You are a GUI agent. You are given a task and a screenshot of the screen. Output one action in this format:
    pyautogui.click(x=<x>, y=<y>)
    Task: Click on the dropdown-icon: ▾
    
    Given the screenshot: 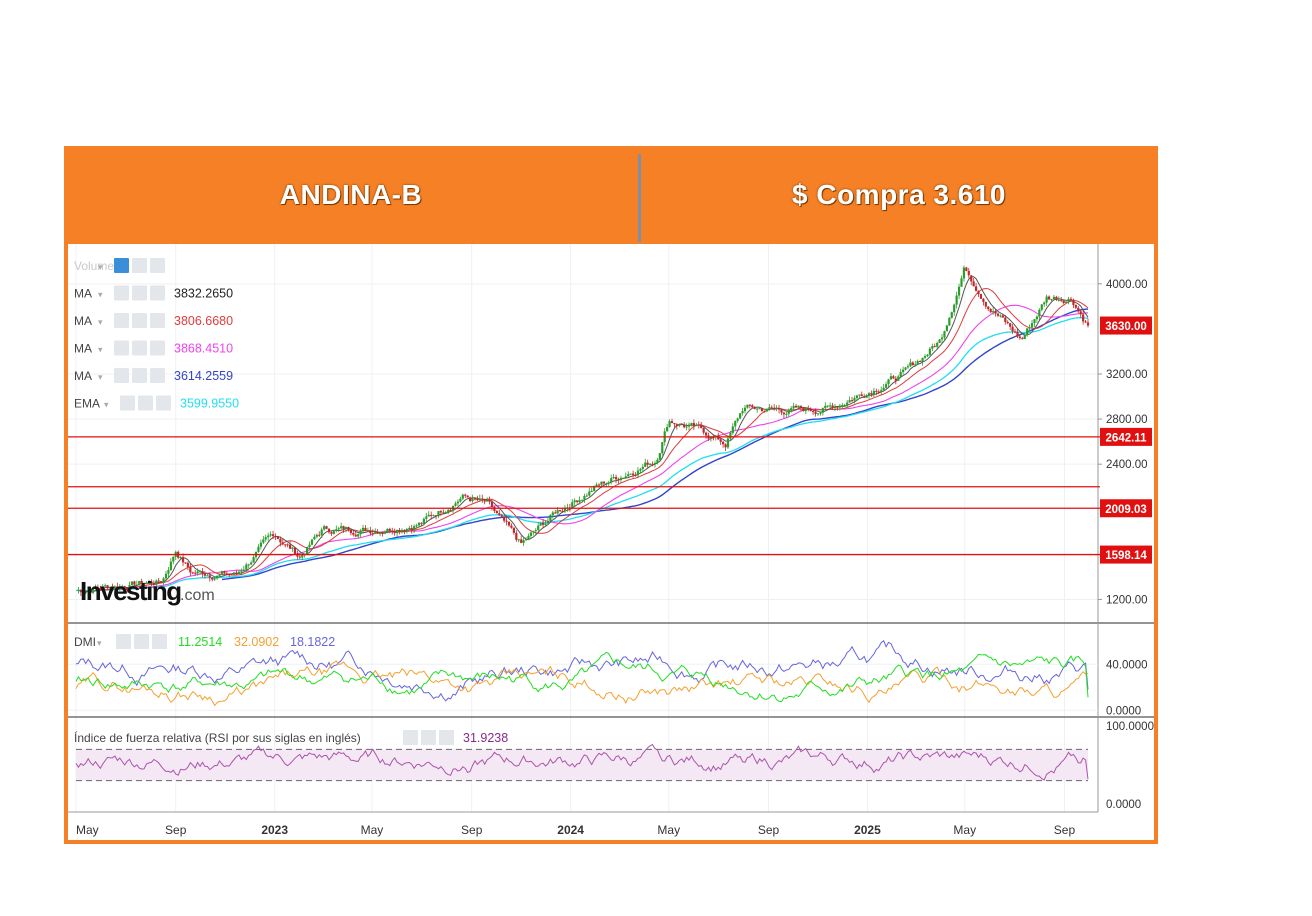 What is the action you would take?
    pyautogui.click(x=100, y=350)
    